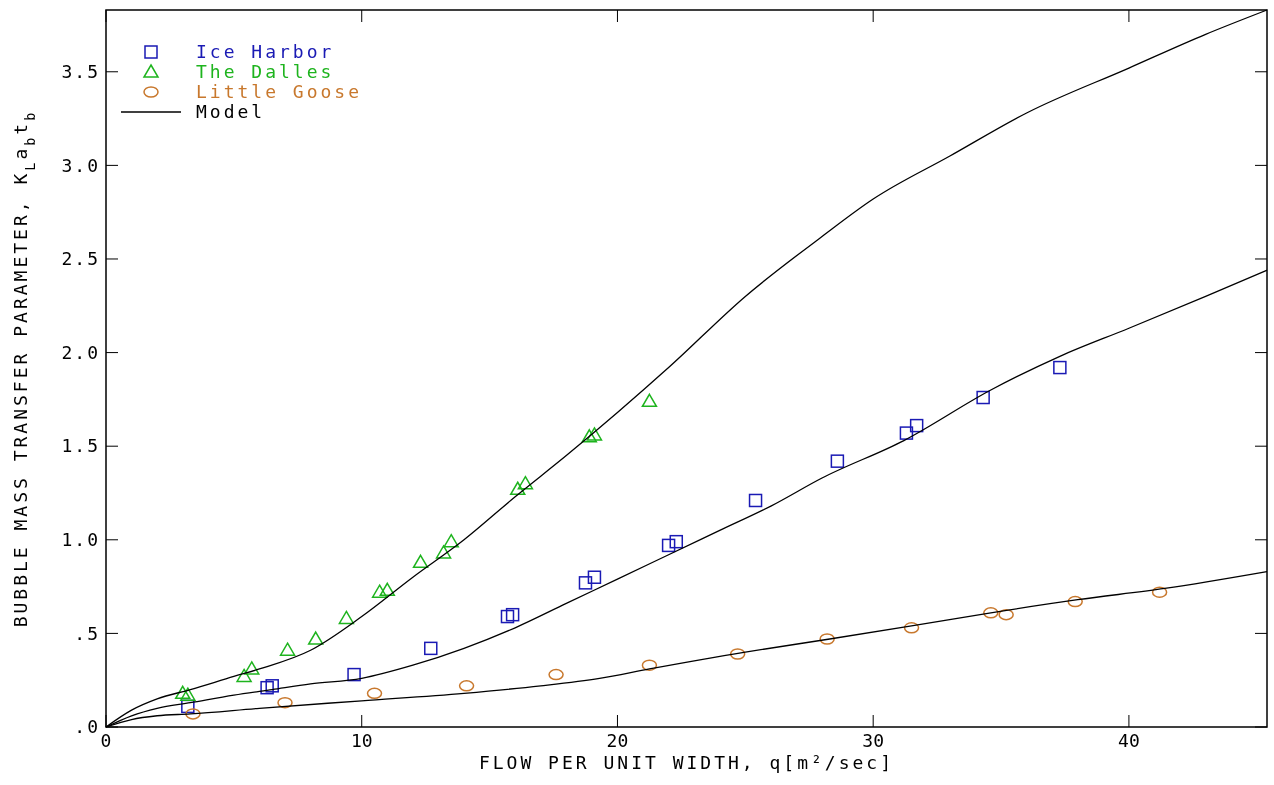 The width and height of the screenshot is (1274, 785). What do you see at coordinates (1129, 740) in the screenshot?
I see `x-tick-label: 40` at bounding box center [1129, 740].